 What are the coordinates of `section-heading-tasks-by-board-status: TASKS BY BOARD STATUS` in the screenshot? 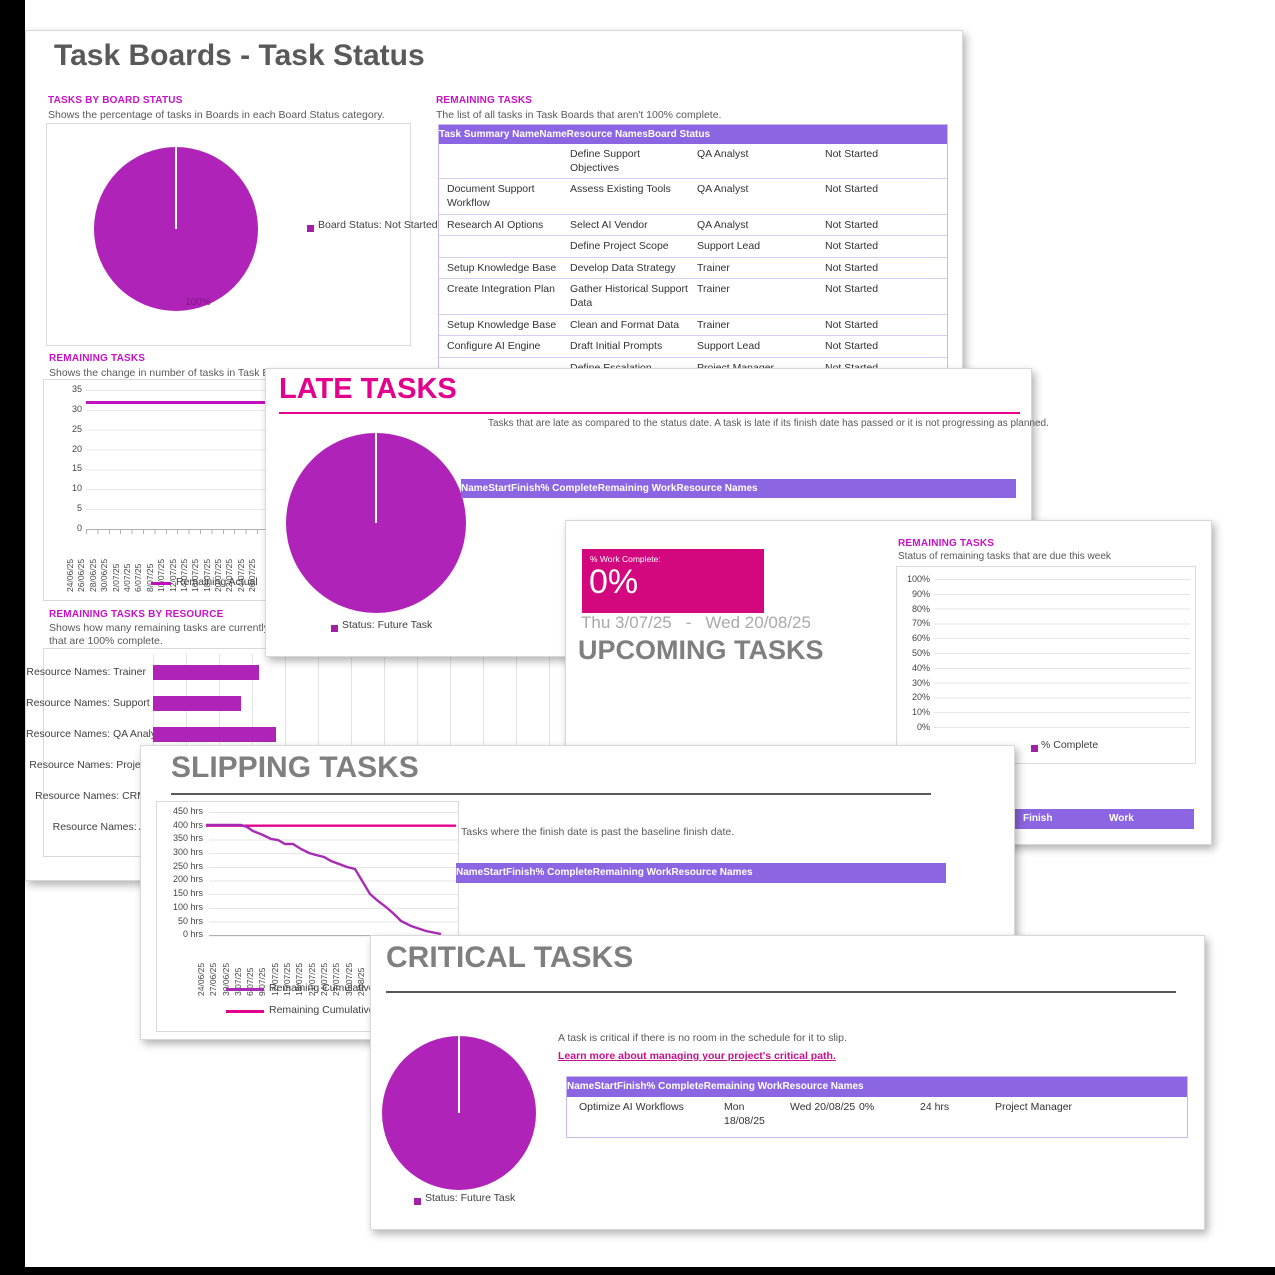 It's located at (115, 100).